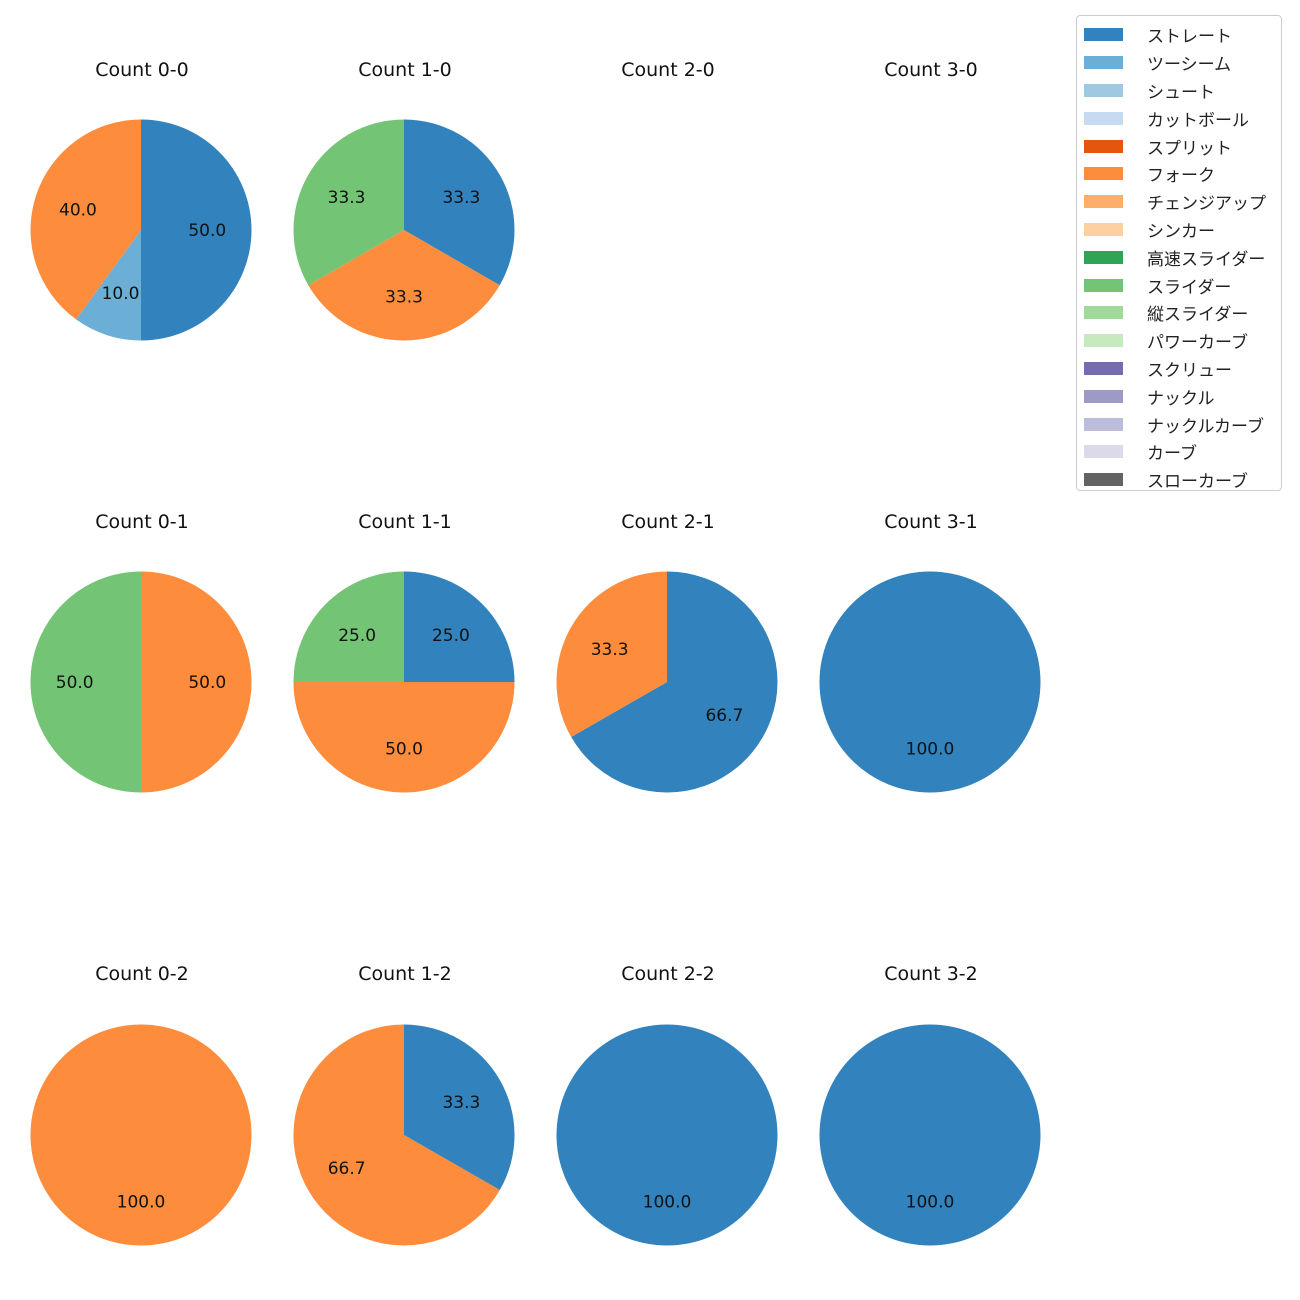 This screenshot has width=1300, height=1300. I want to click on slice-label: 40.0, so click(78, 211).